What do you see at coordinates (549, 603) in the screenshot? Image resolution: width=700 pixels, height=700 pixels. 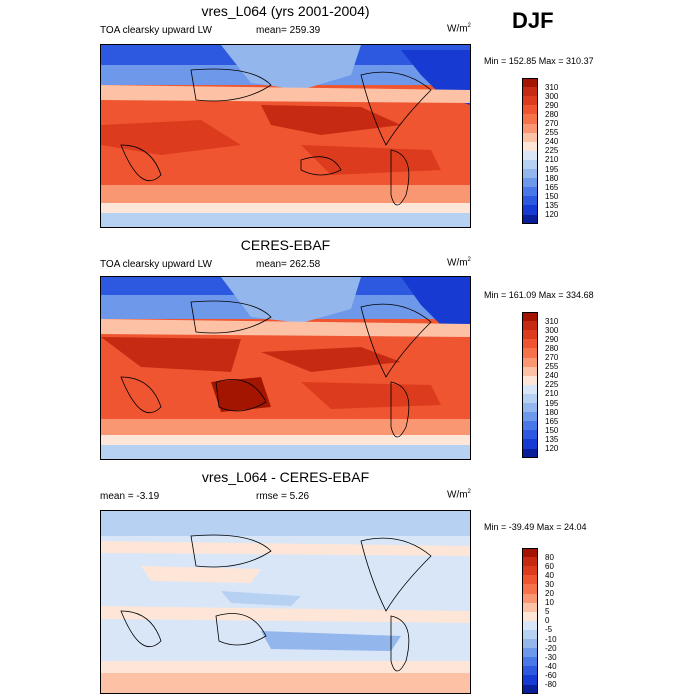 I see `colorbar-label: 10` at bounding box center [549, 603].